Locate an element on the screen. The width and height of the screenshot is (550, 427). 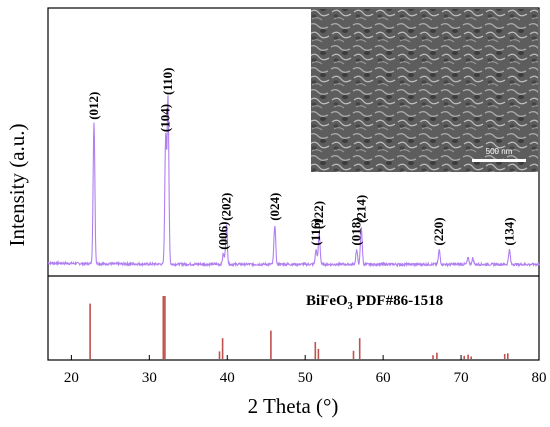
peak-label: (006) is located at coordinates (222, 236).